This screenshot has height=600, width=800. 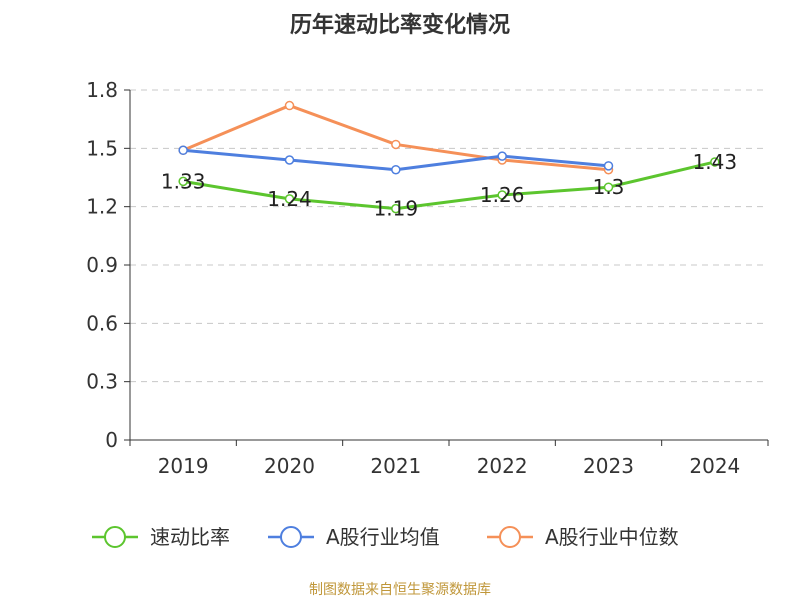 I want to click on legend-label: A股行业中位数, so click(x=612, y=537).